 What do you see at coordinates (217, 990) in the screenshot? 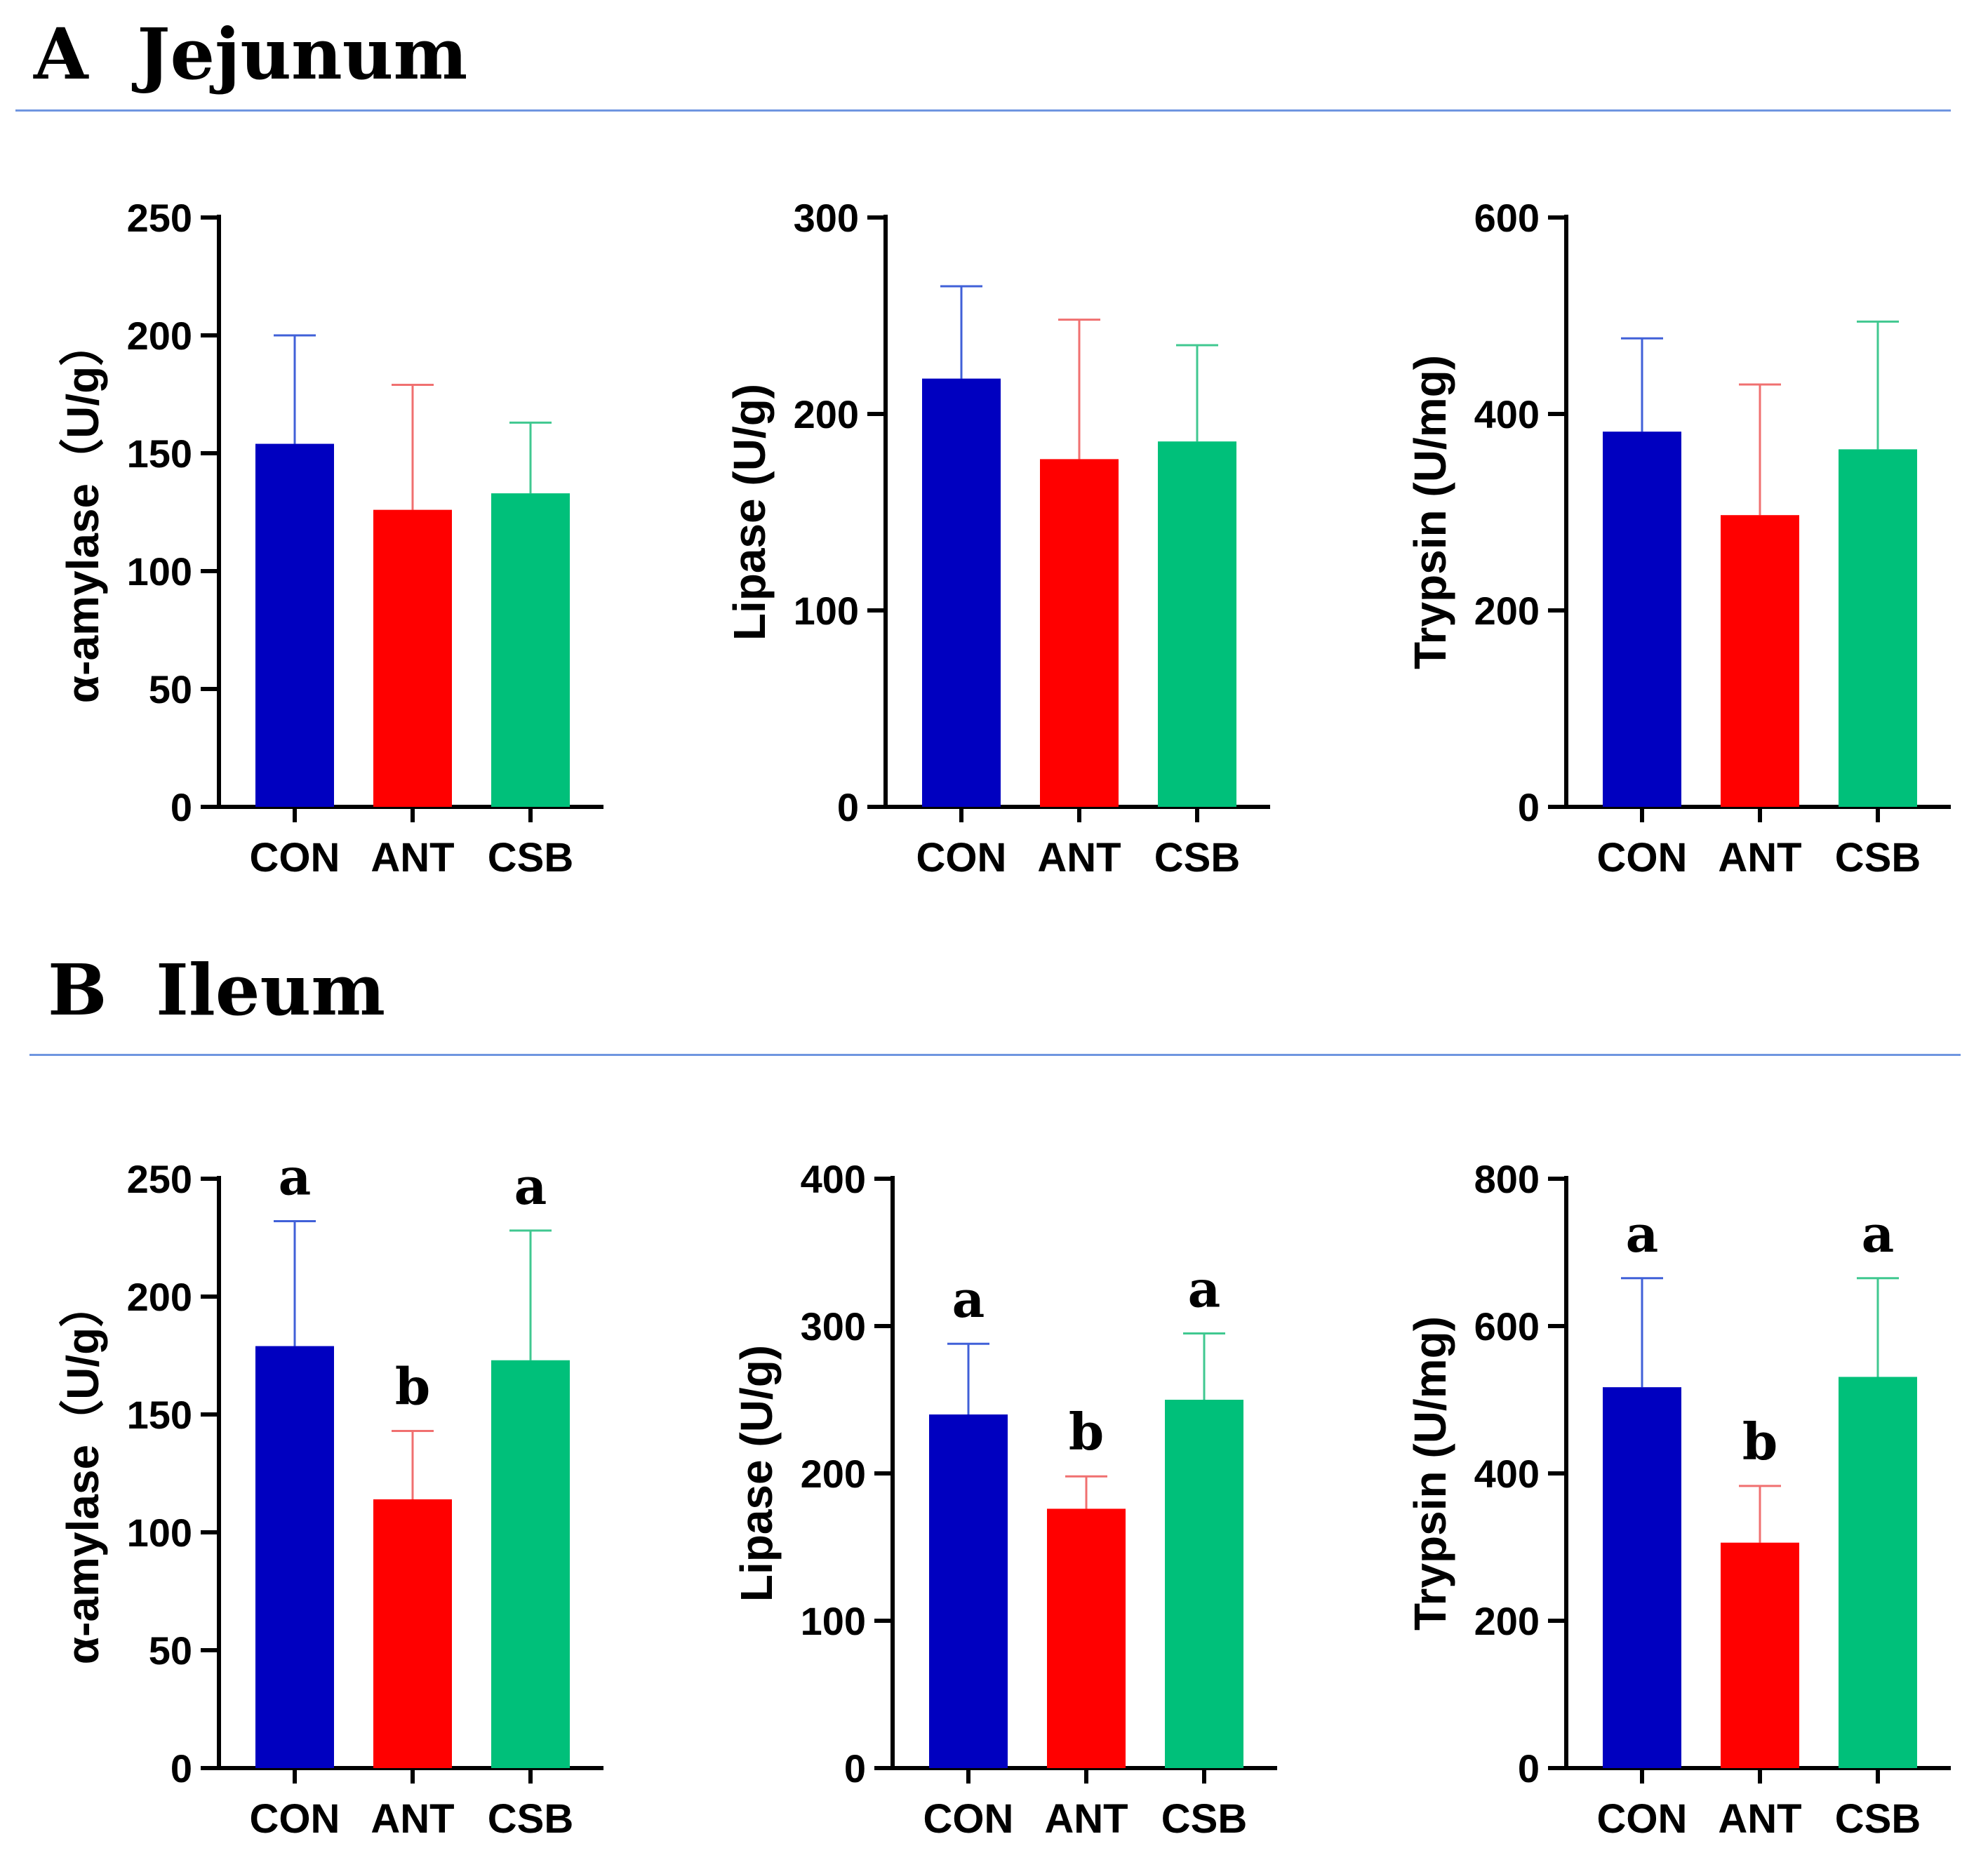
I see `section-b-title: B Ileum` at bounding box center [217, 990].